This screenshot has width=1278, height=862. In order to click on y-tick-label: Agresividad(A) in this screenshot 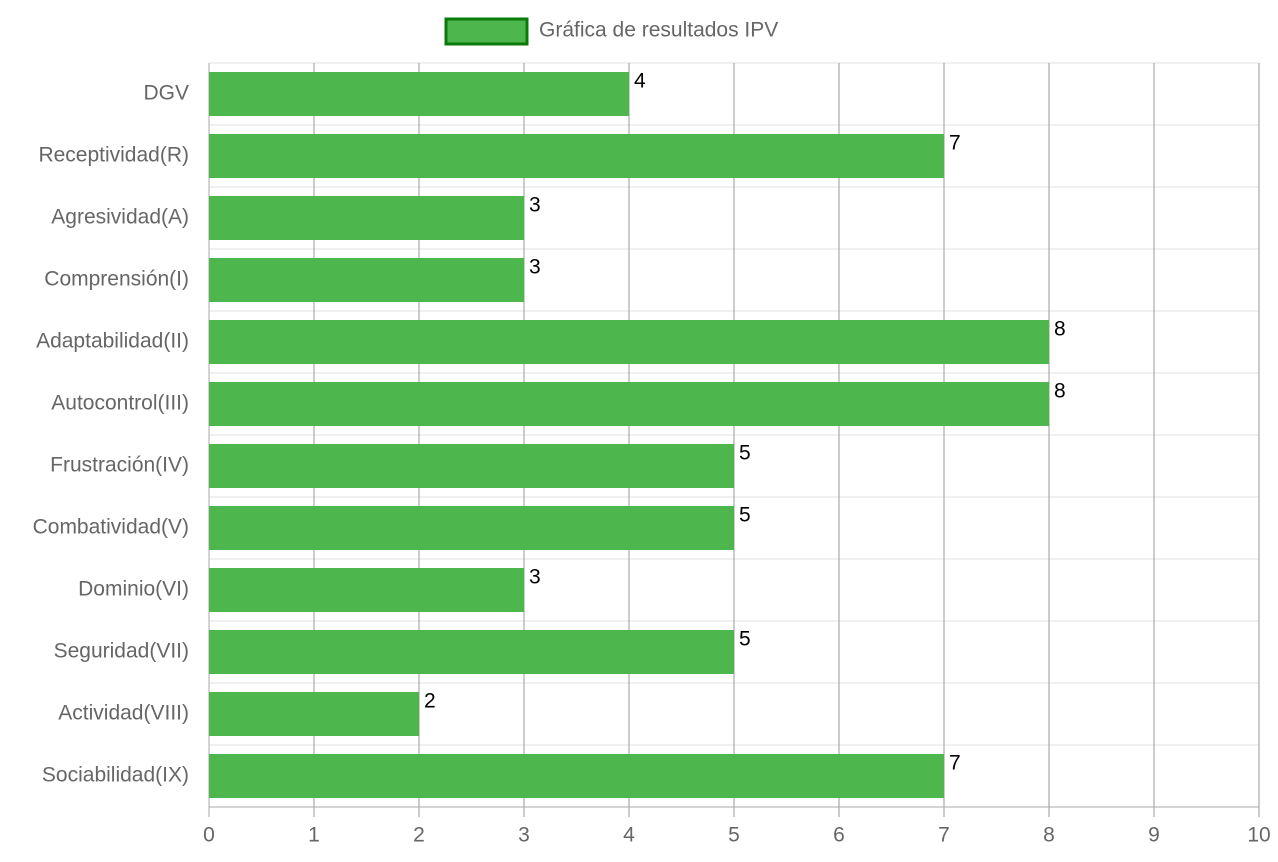, I will do `click(120, 217)`.